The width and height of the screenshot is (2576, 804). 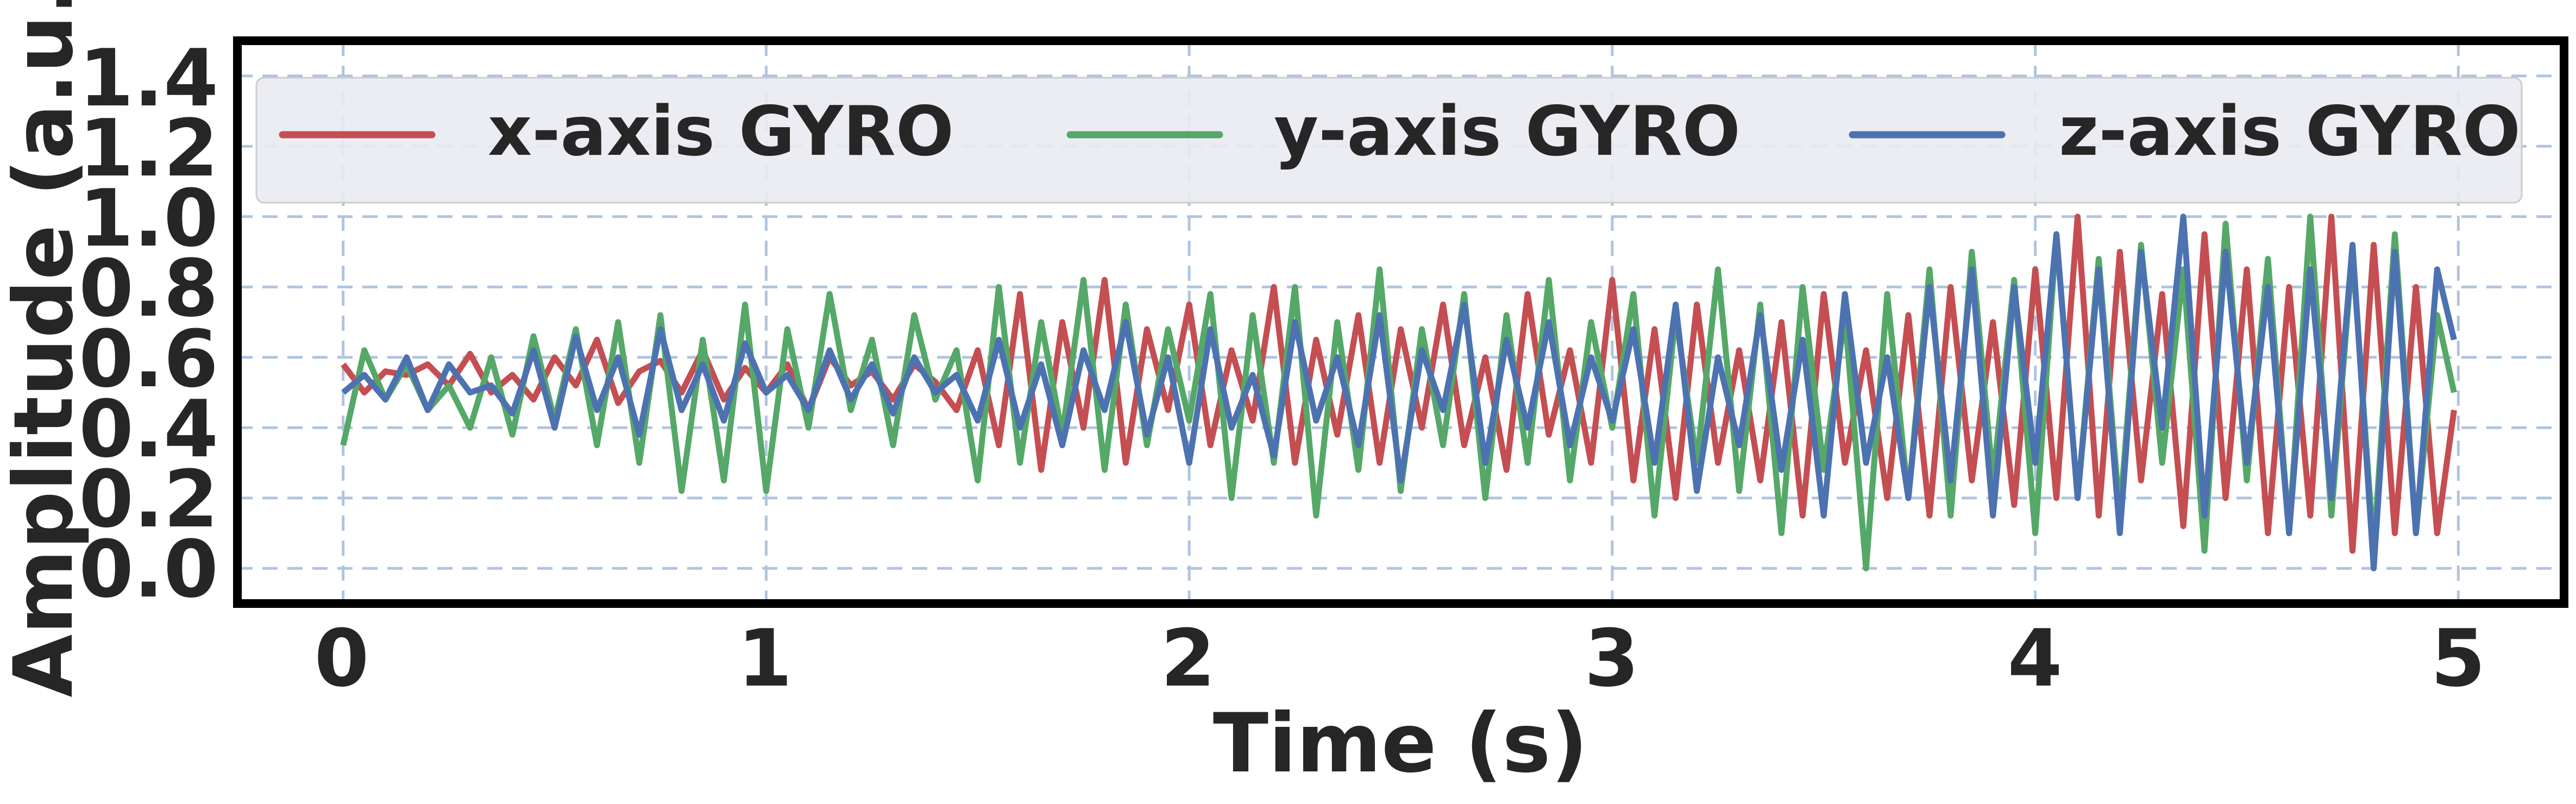 What do you see at coordinates (148, 219) in the screenshot?
I see `y-tick-label: 1.0` at bounding box center [148, 219].